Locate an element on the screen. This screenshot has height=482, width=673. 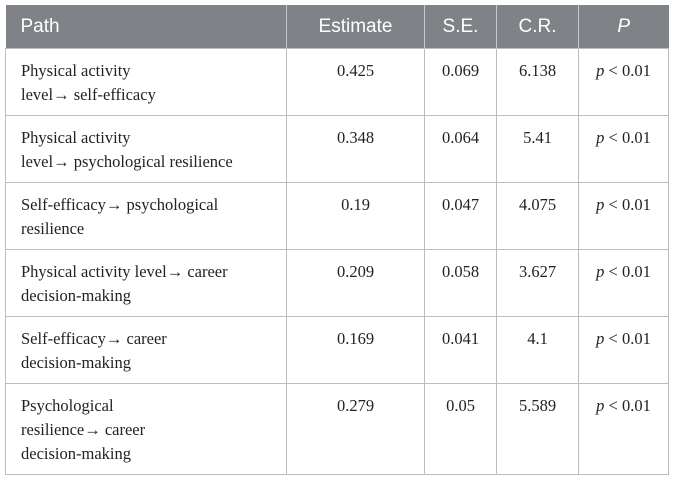
header-estimate: Estimate is located at coordinates (355, 27).